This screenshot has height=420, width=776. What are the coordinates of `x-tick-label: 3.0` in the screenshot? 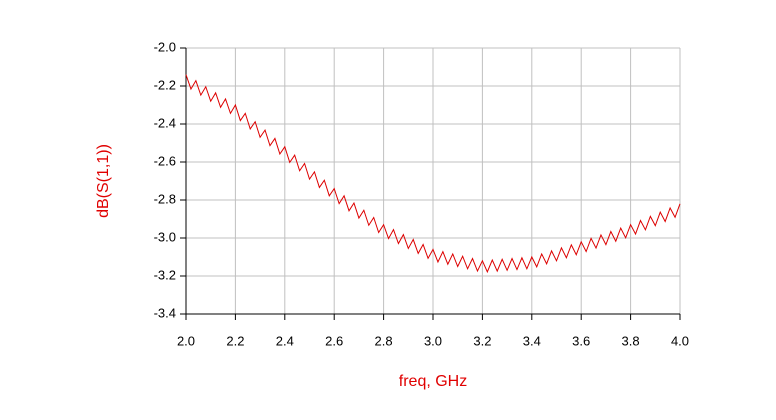 It's located at (433, 340).